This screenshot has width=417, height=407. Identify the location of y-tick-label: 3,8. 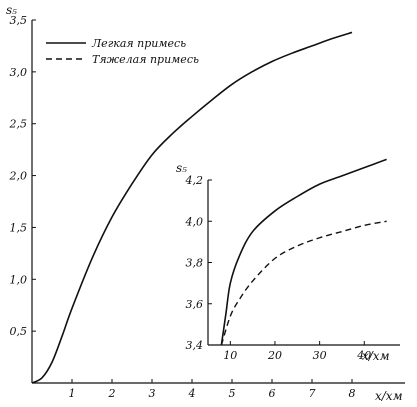
(195, 263).